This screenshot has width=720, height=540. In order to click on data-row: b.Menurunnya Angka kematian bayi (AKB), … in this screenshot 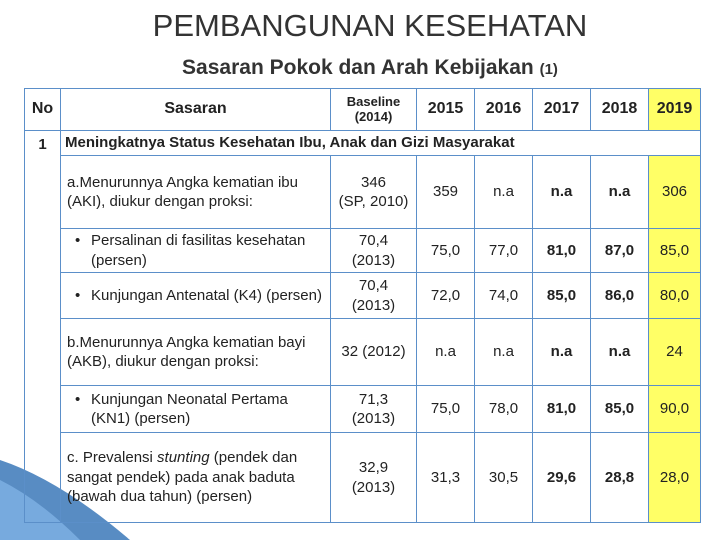, I will do `click(363, 352)`.